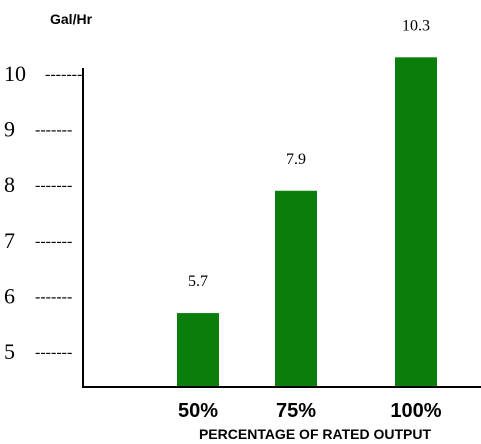  I want to click on y-tick-label: 9, so click(9, 129).